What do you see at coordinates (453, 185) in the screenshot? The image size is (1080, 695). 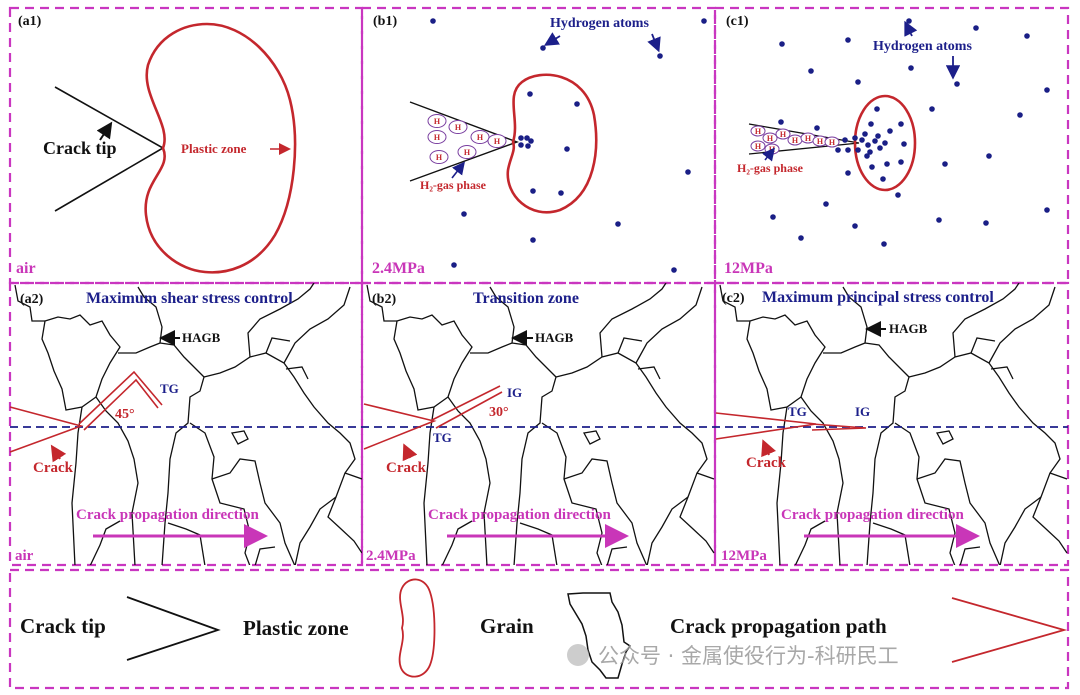 I see `h2-gas-phase-label: H₂-gas phase` at bounding box center [453, 185].